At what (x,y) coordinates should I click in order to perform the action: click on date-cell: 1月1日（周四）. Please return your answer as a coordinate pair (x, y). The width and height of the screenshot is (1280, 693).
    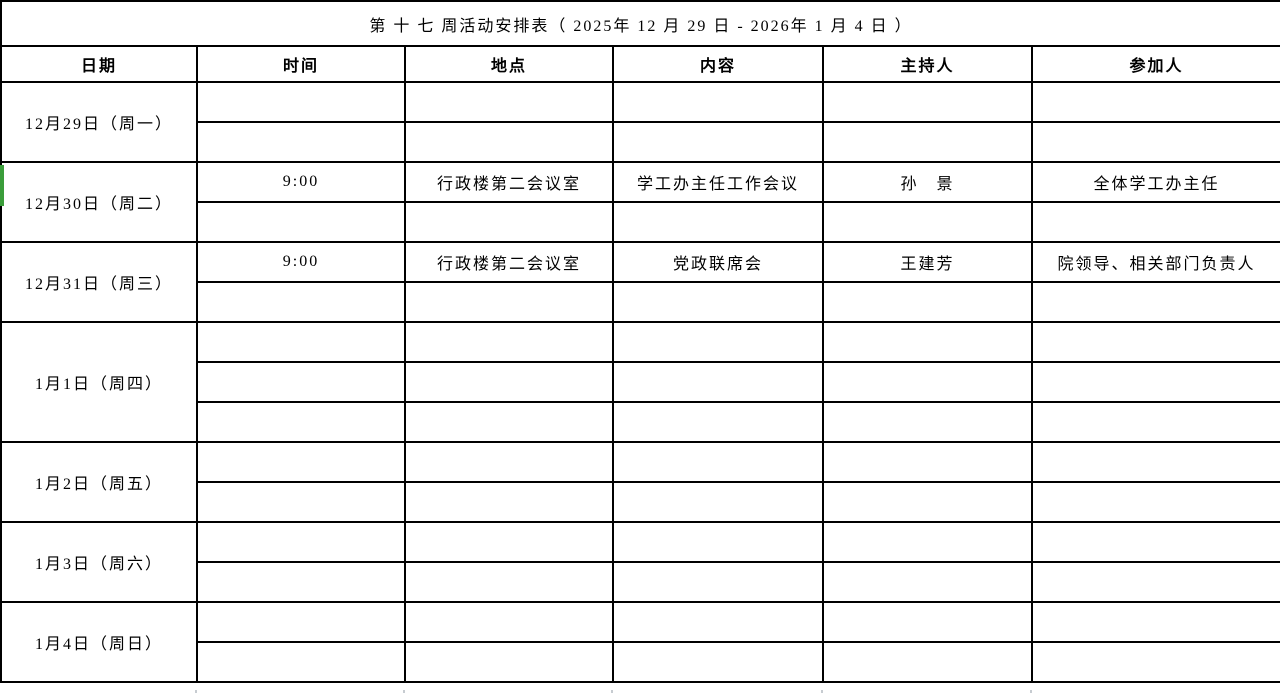
    Looking at the image, I should click on (99, 382).